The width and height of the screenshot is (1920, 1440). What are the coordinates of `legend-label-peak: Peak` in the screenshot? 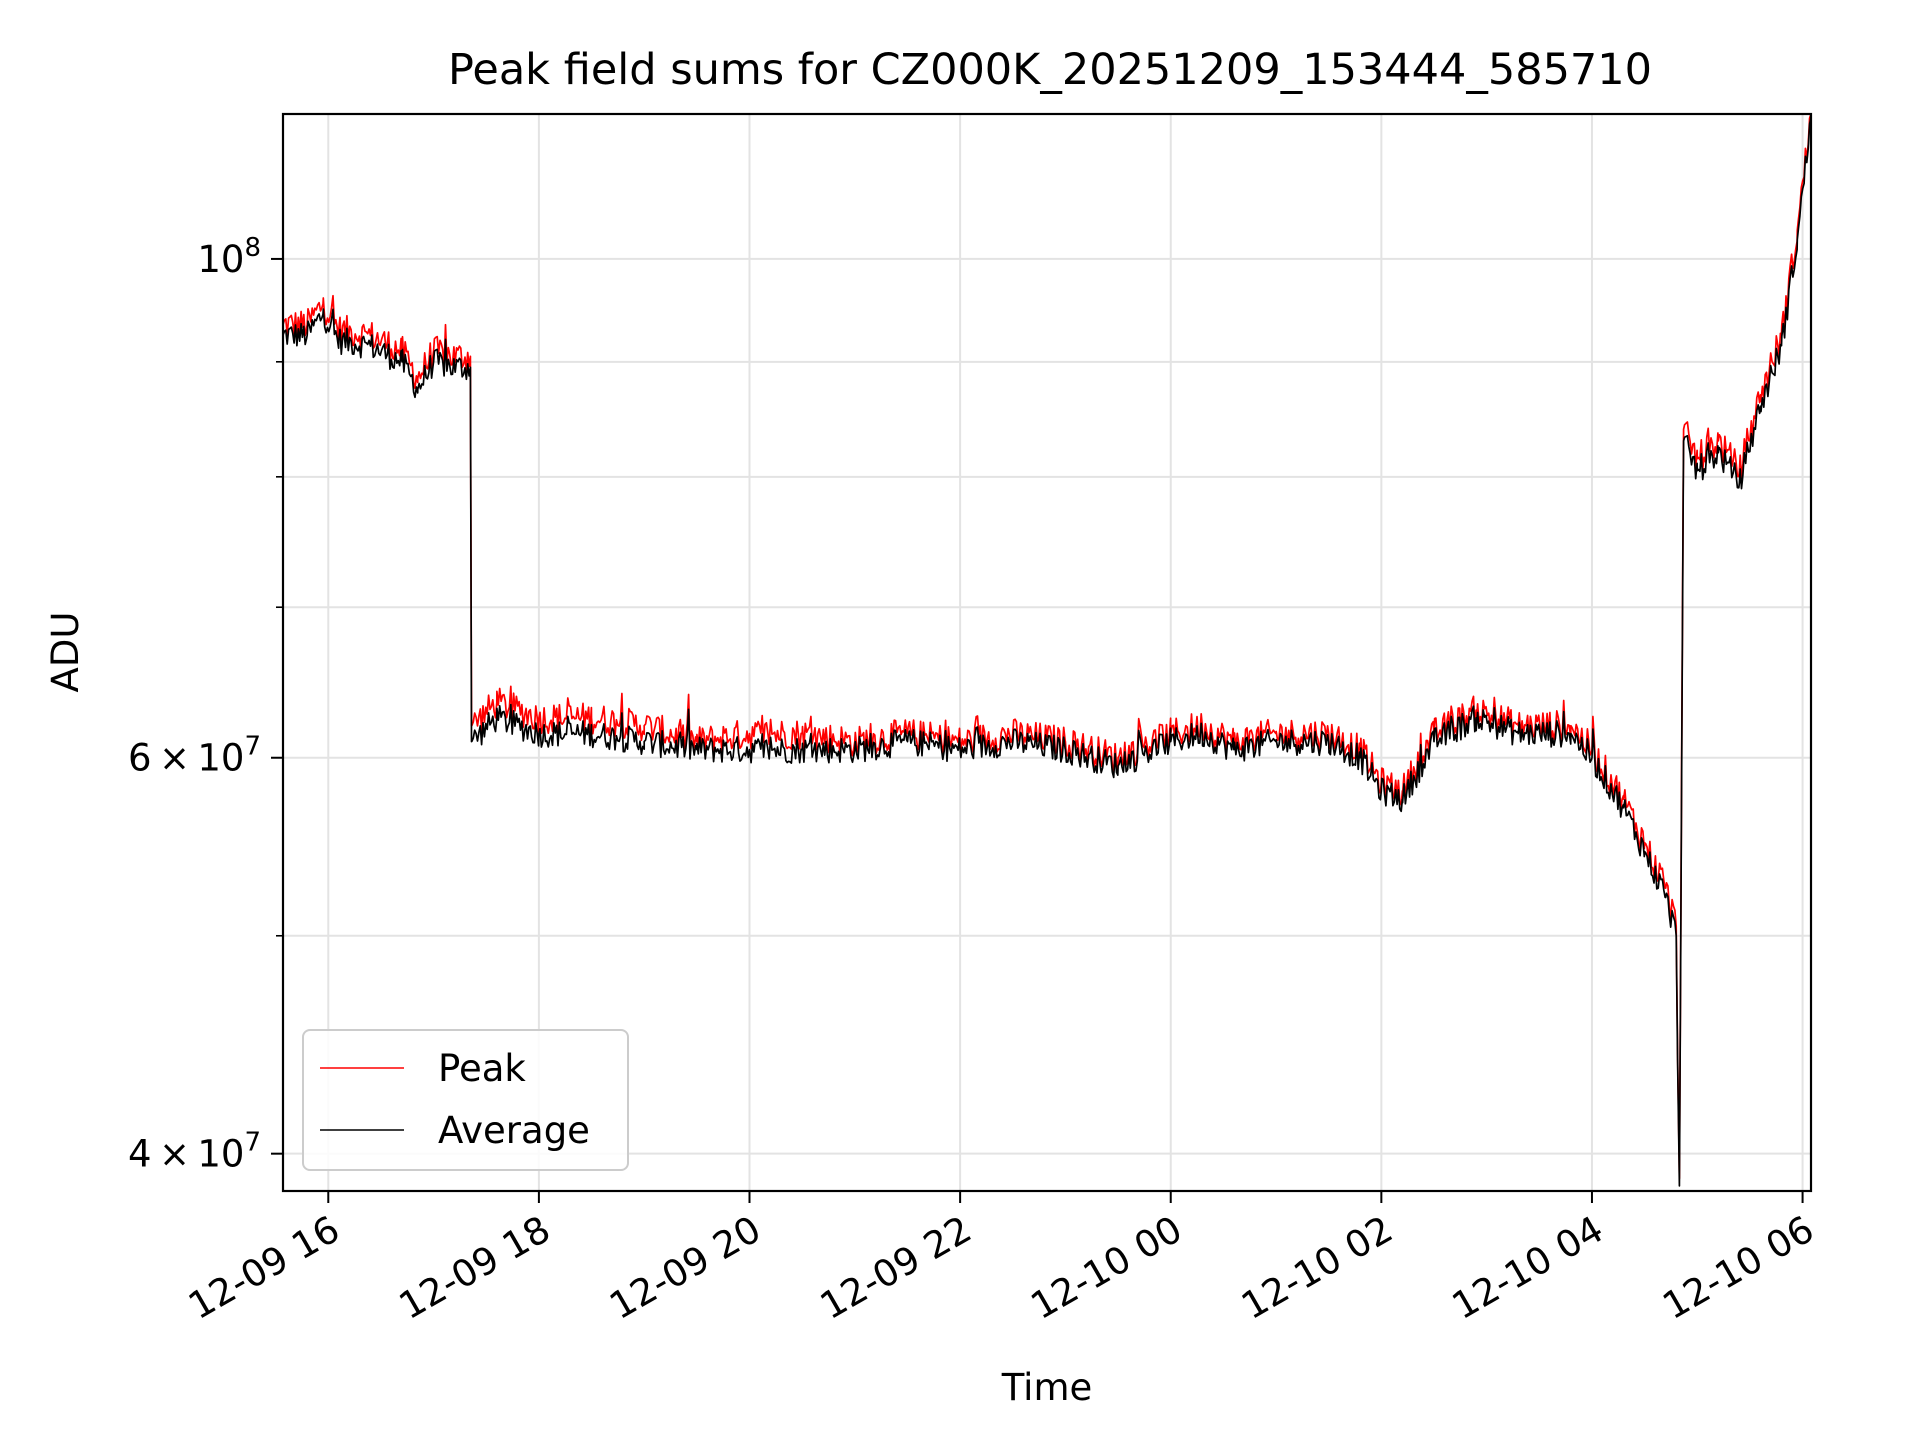 It's located at (482, 1068).